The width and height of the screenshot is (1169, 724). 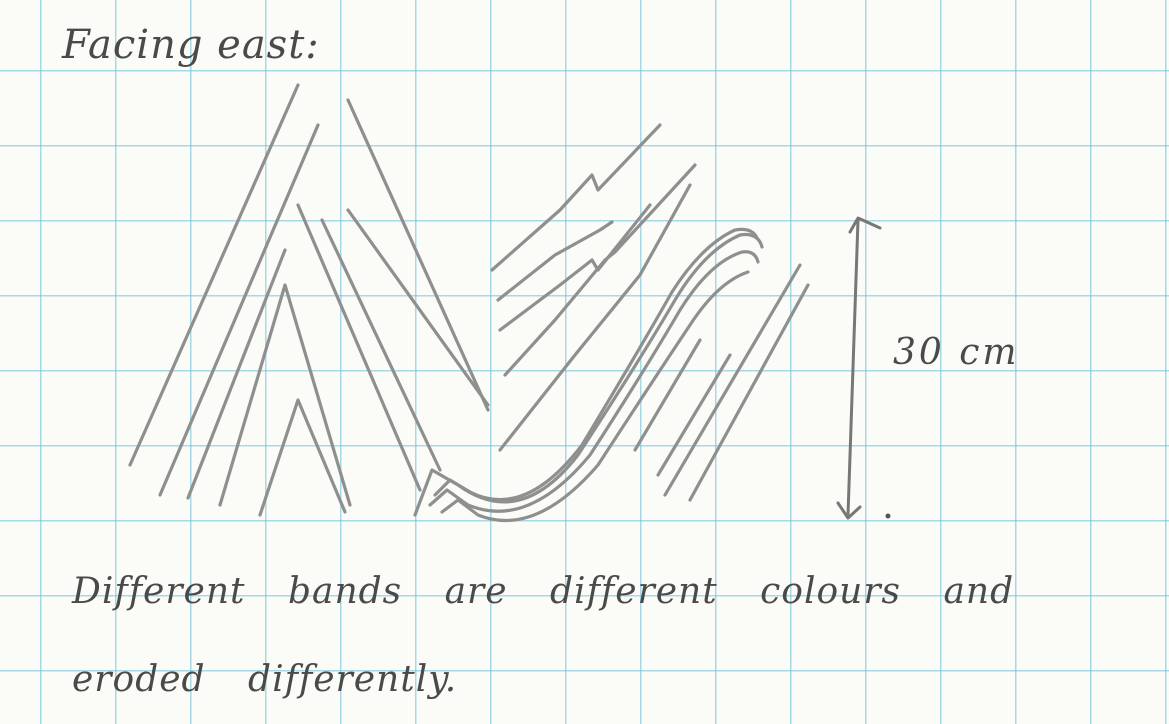 What do you see at coordinates (849, 510) in the screenshot?
I see `arrowhead-bottom` at bounding box center [849, 510].